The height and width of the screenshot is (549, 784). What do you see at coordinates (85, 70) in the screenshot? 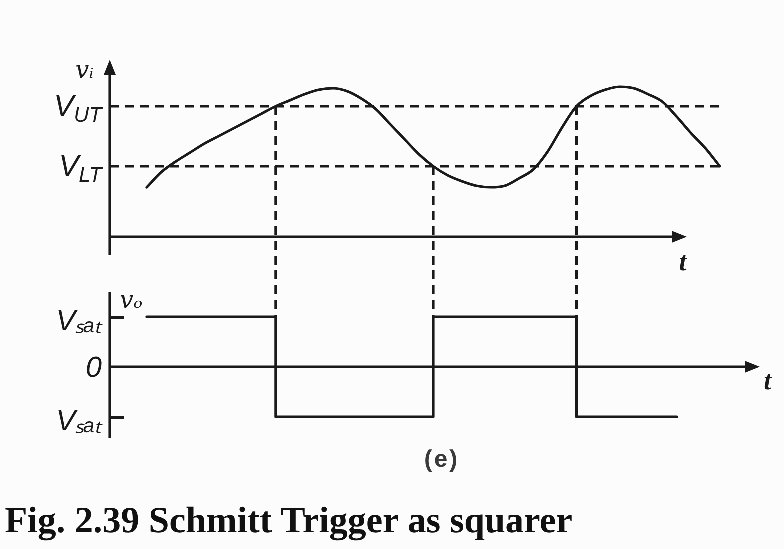
I see `y-axis-title: vᵢ` at bounding box center [85, 70].